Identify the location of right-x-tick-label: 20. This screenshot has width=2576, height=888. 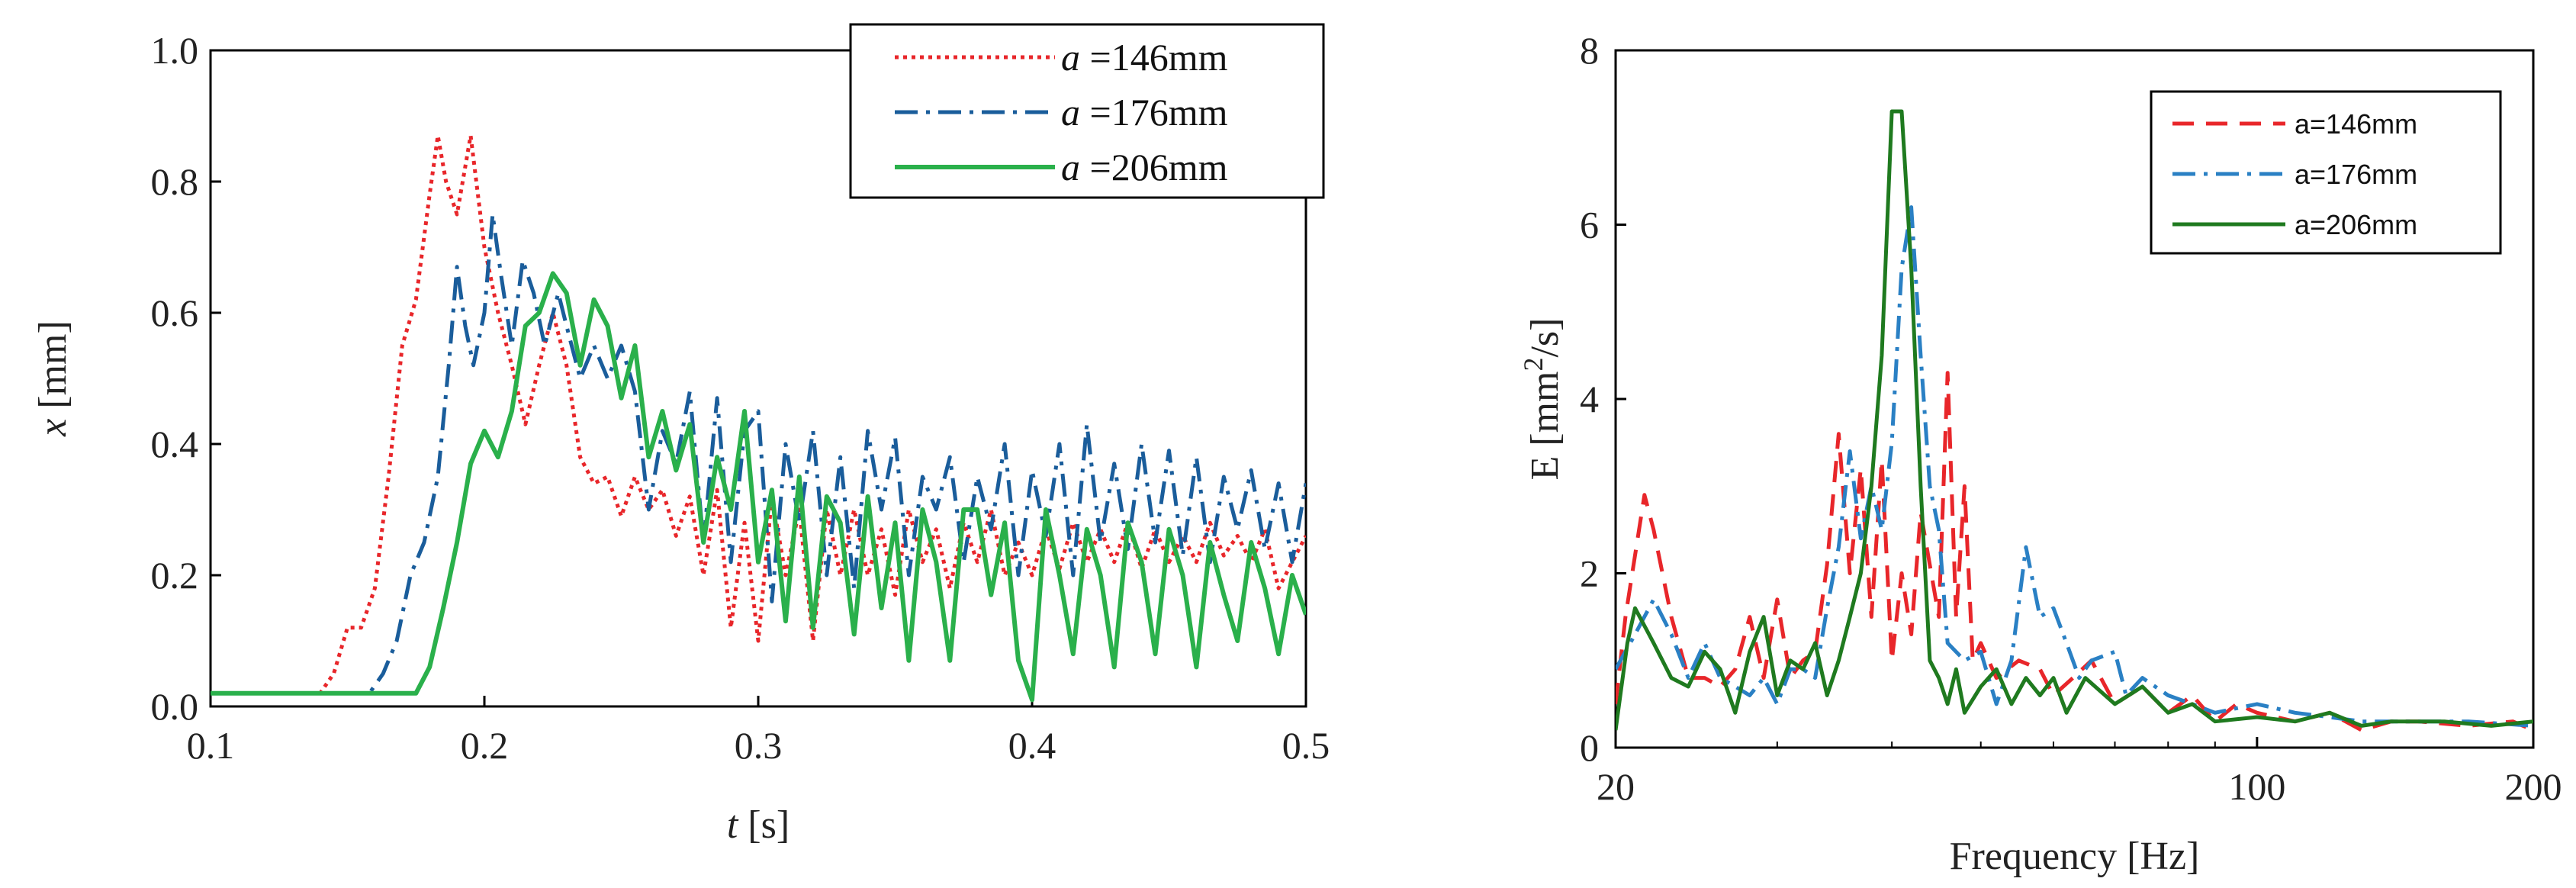
(1616, 786).